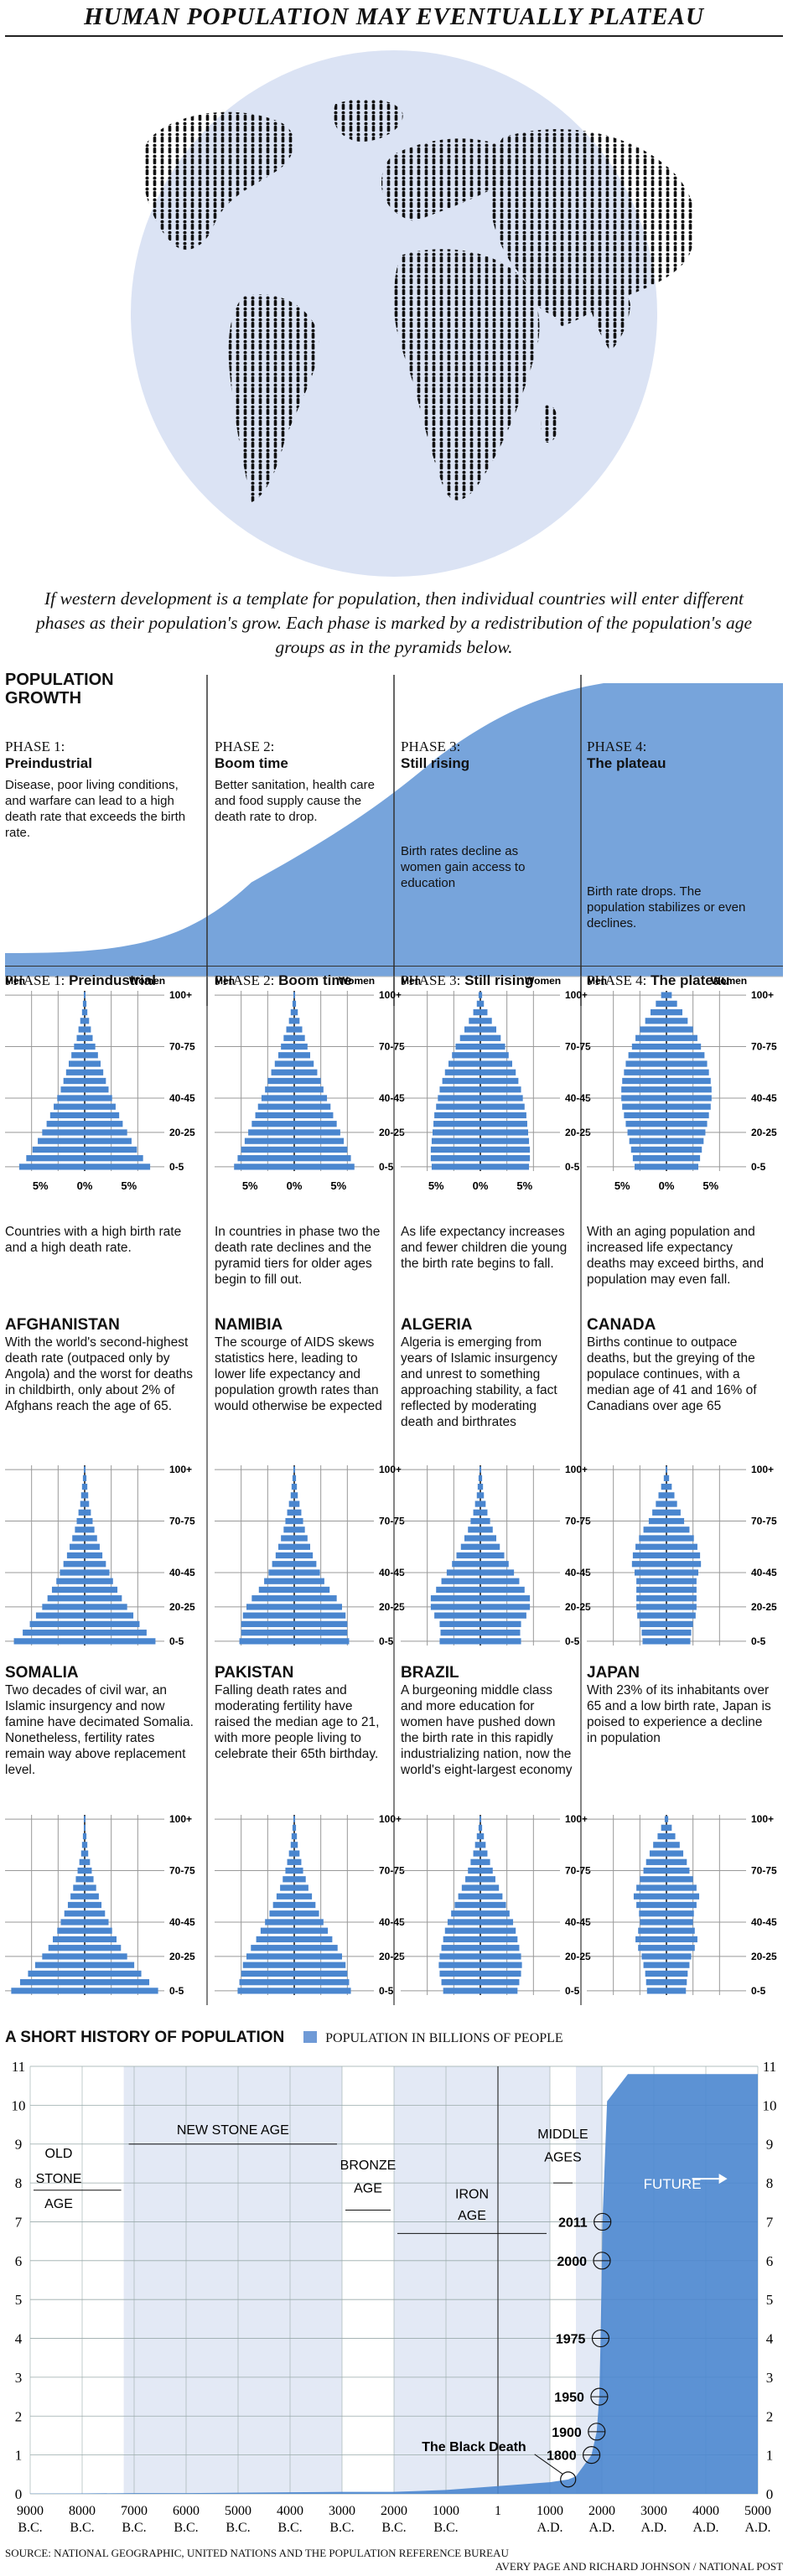 This screenshot has height=2576, width=788. Describe the element at coordinates (19, 2145) in the screenshot. I see `history-ytick-left: 9` at that location.